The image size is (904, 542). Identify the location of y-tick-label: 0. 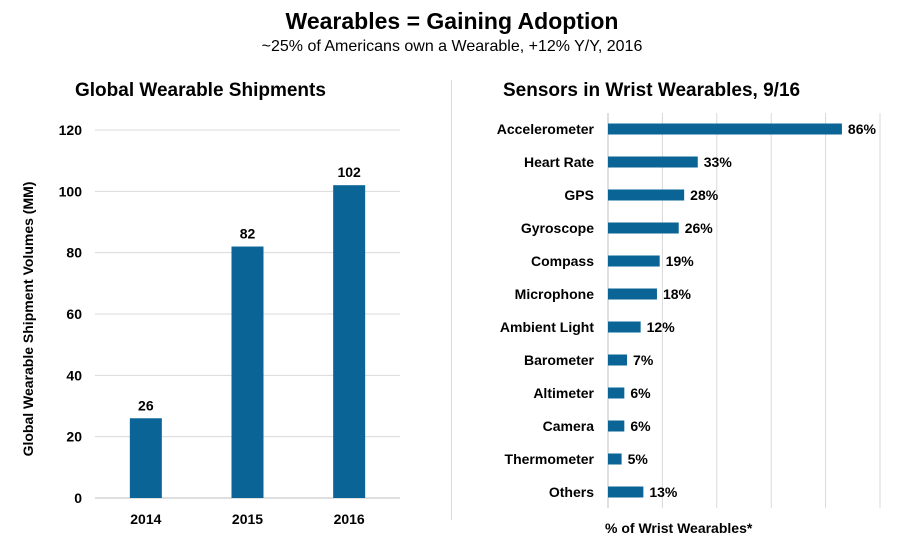
(78, 498).